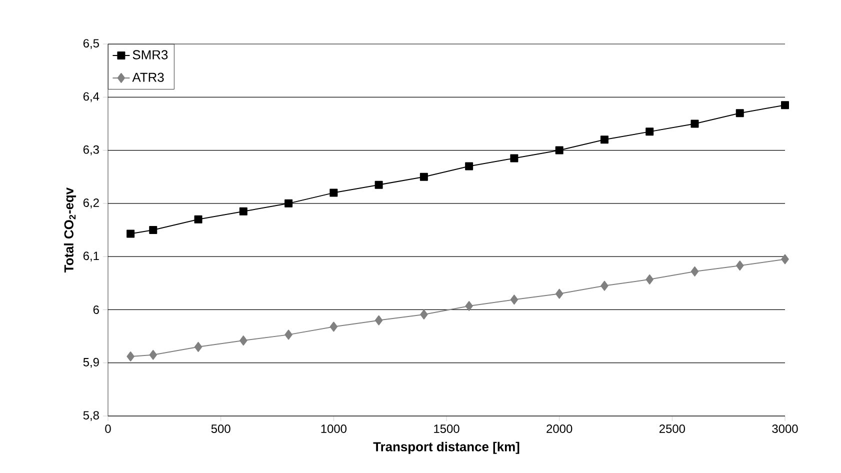  I want to click on x-tick-label: 3000, so click(785, 428).